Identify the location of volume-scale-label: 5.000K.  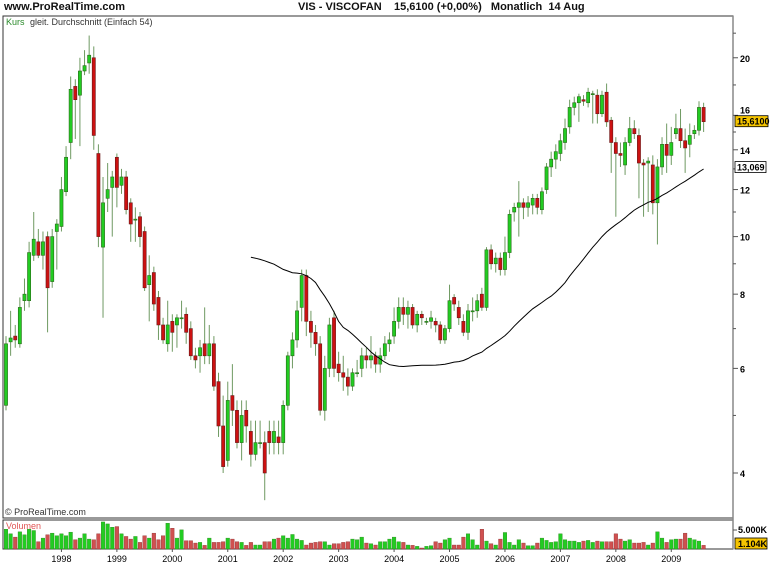
(753, 530).